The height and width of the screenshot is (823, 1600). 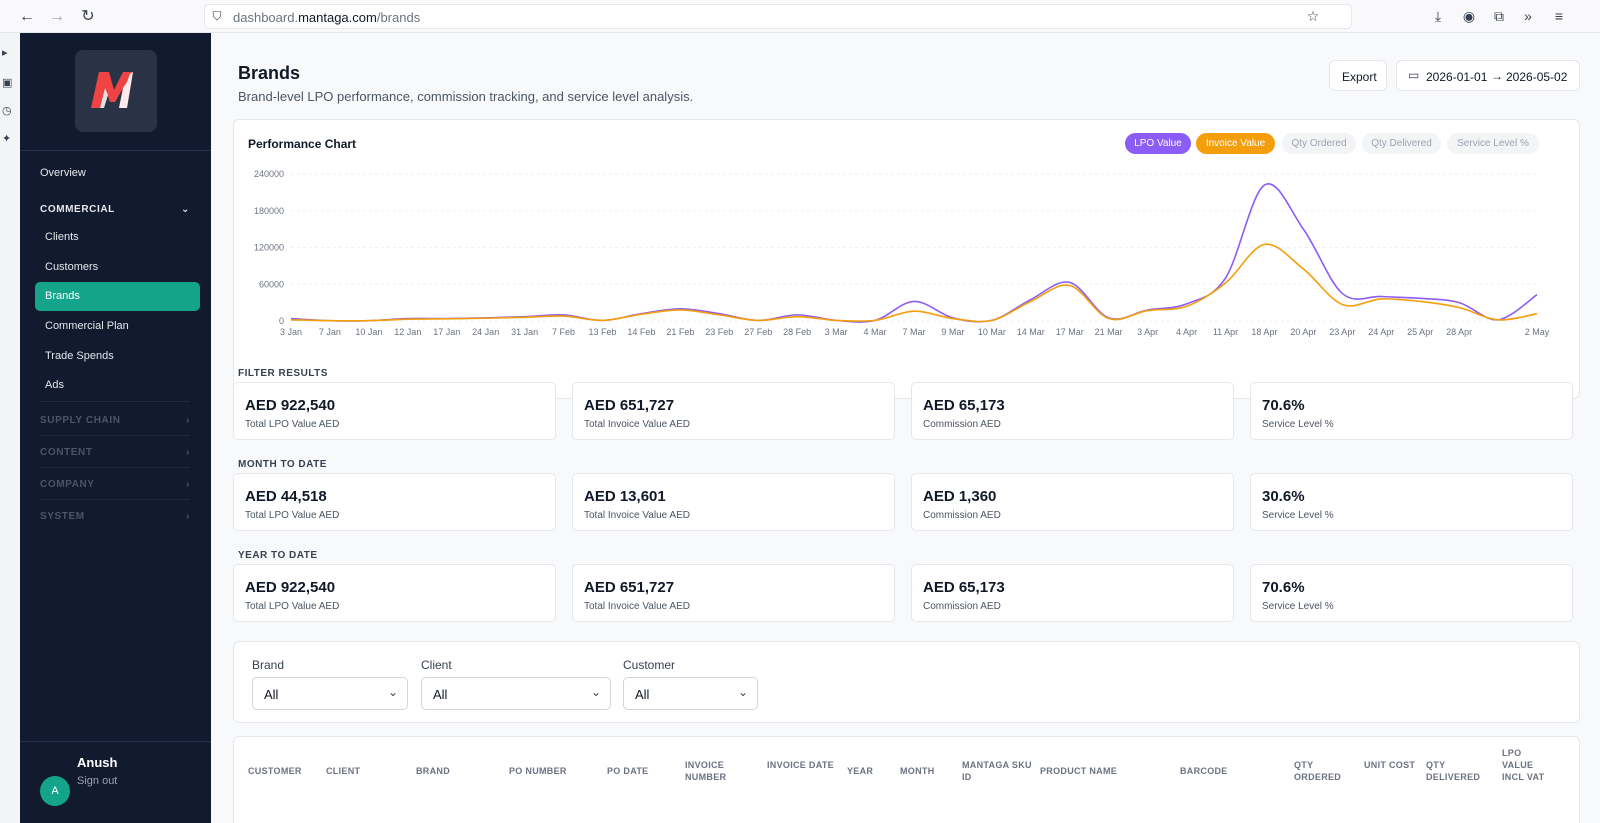 I want to click on kpi-card: AED 65,173 Commission AED, so click(x=1072, y=593).